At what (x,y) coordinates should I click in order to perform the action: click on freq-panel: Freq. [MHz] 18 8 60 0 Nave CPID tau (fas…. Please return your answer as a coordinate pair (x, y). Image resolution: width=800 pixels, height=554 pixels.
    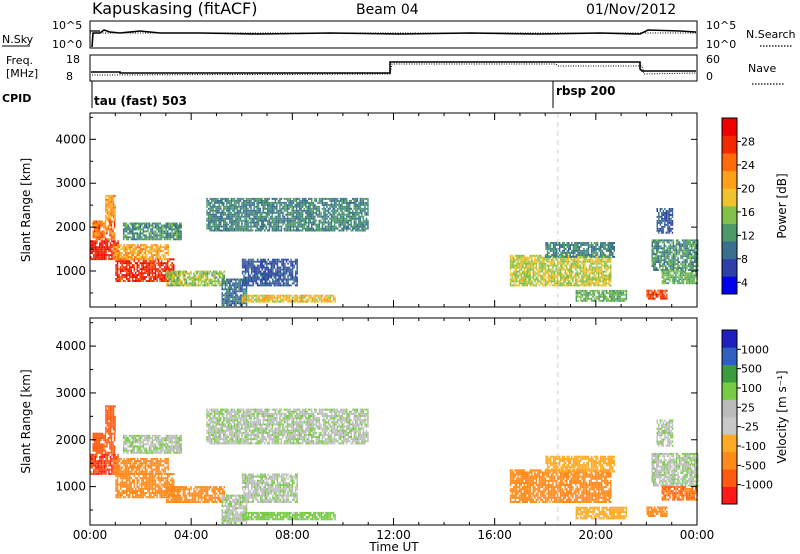
    Looking at the image, I should click on (393, 80).